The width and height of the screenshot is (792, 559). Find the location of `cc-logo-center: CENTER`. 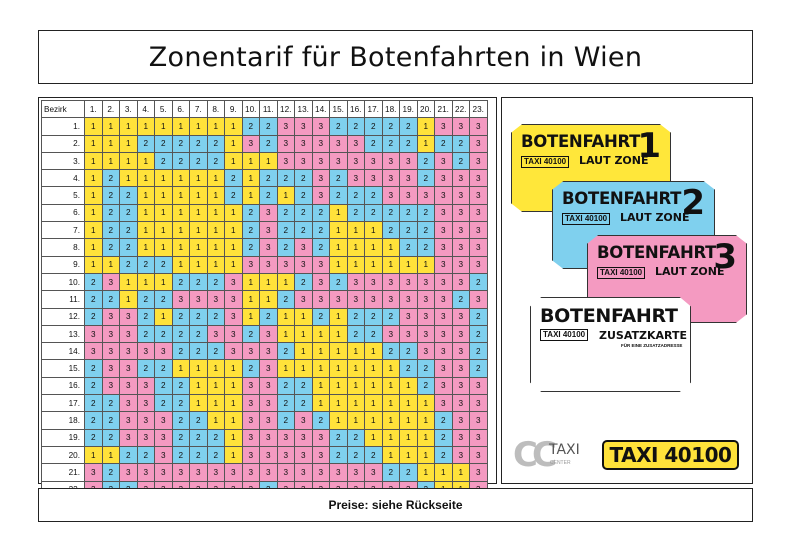

cc-logo-center: CENTER is located at coordinates (560, 463).